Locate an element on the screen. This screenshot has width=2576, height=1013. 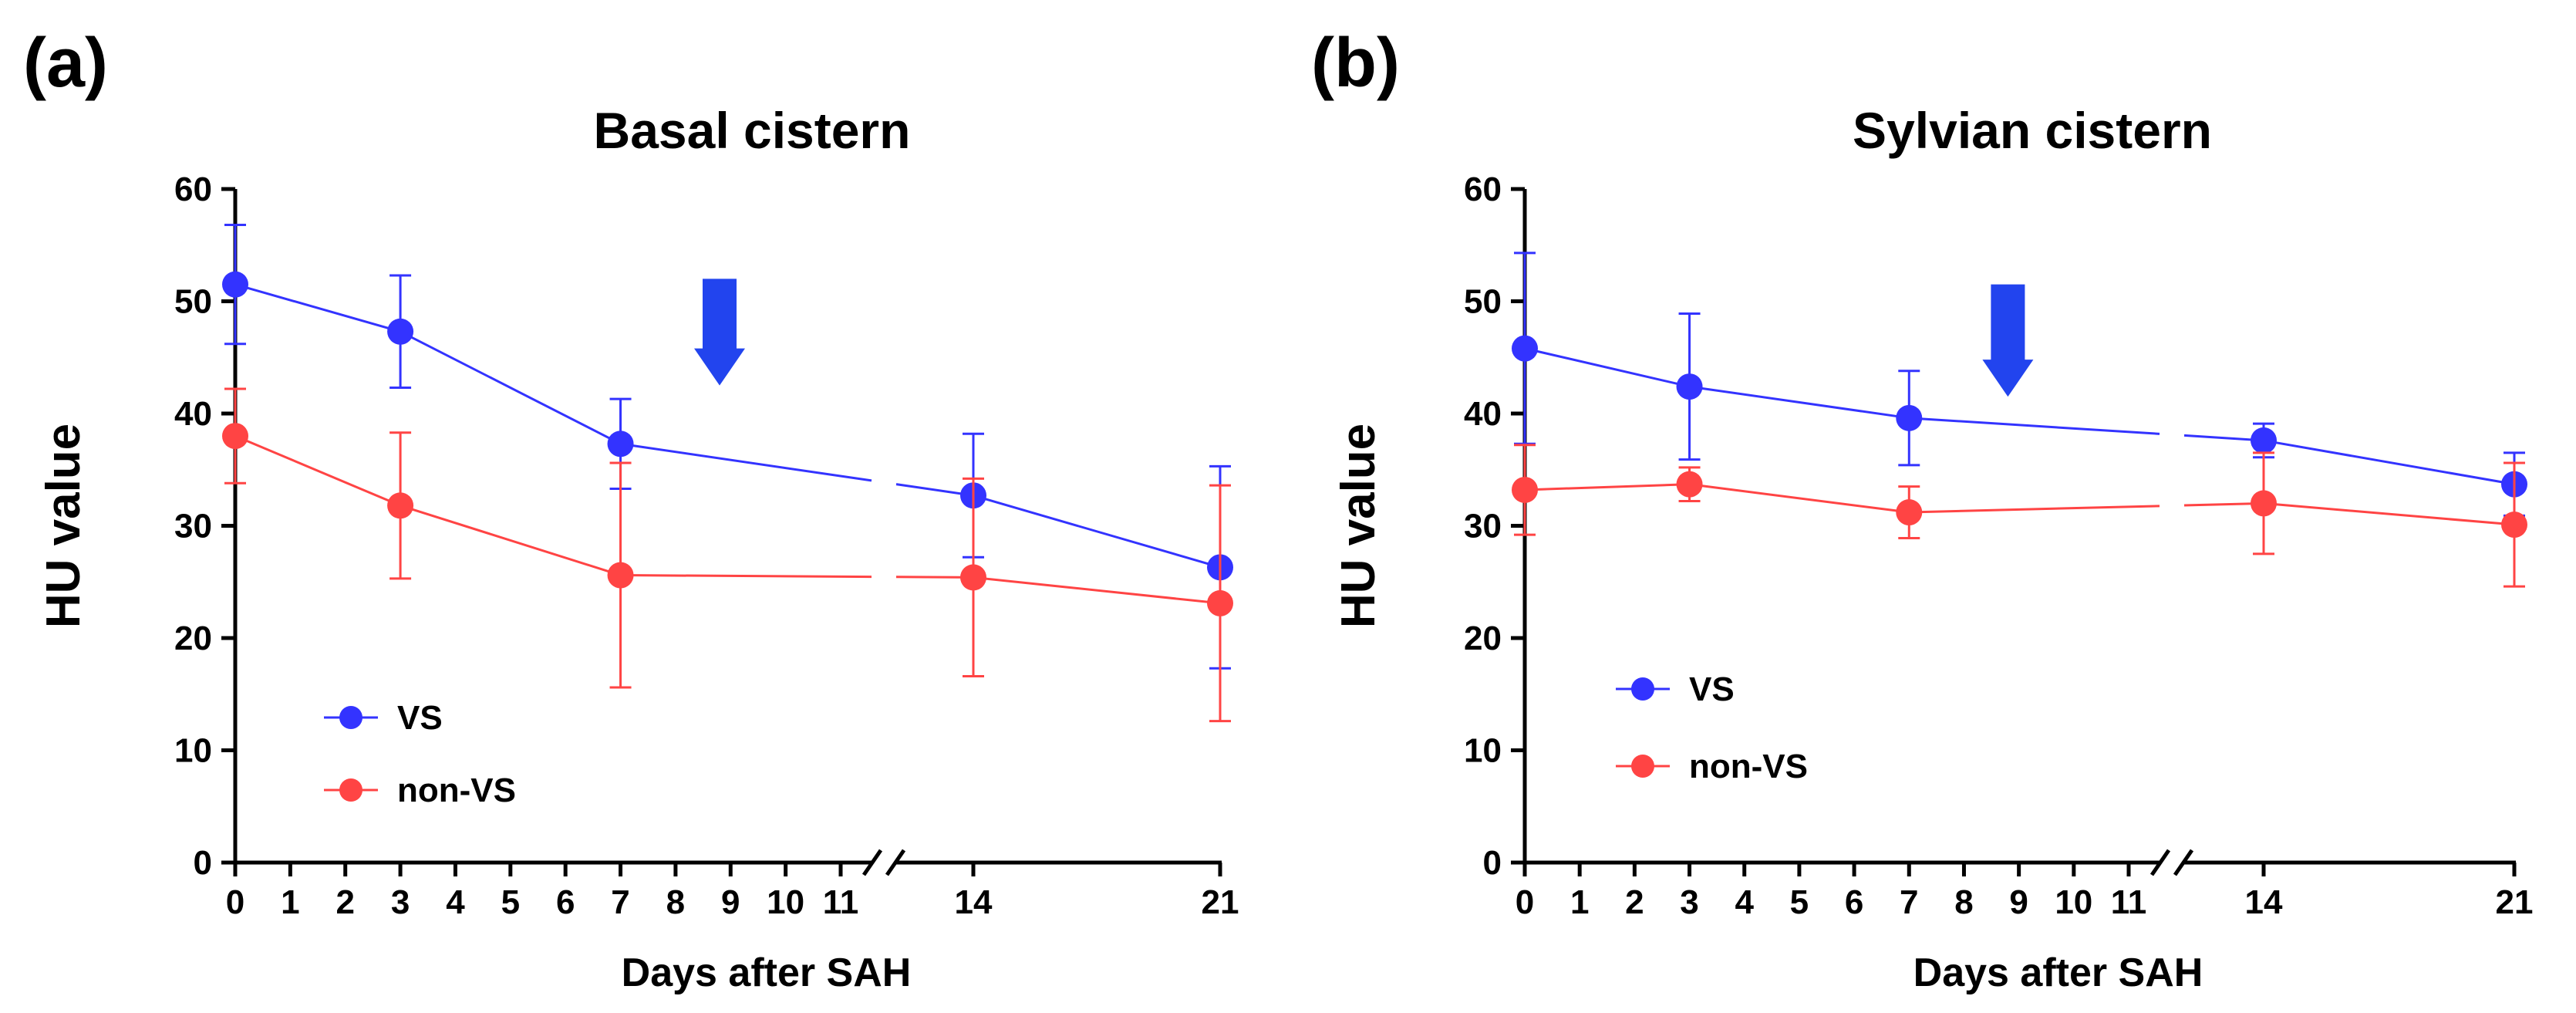
chart-title: Basal cistern is located at coordinates (752, 131).